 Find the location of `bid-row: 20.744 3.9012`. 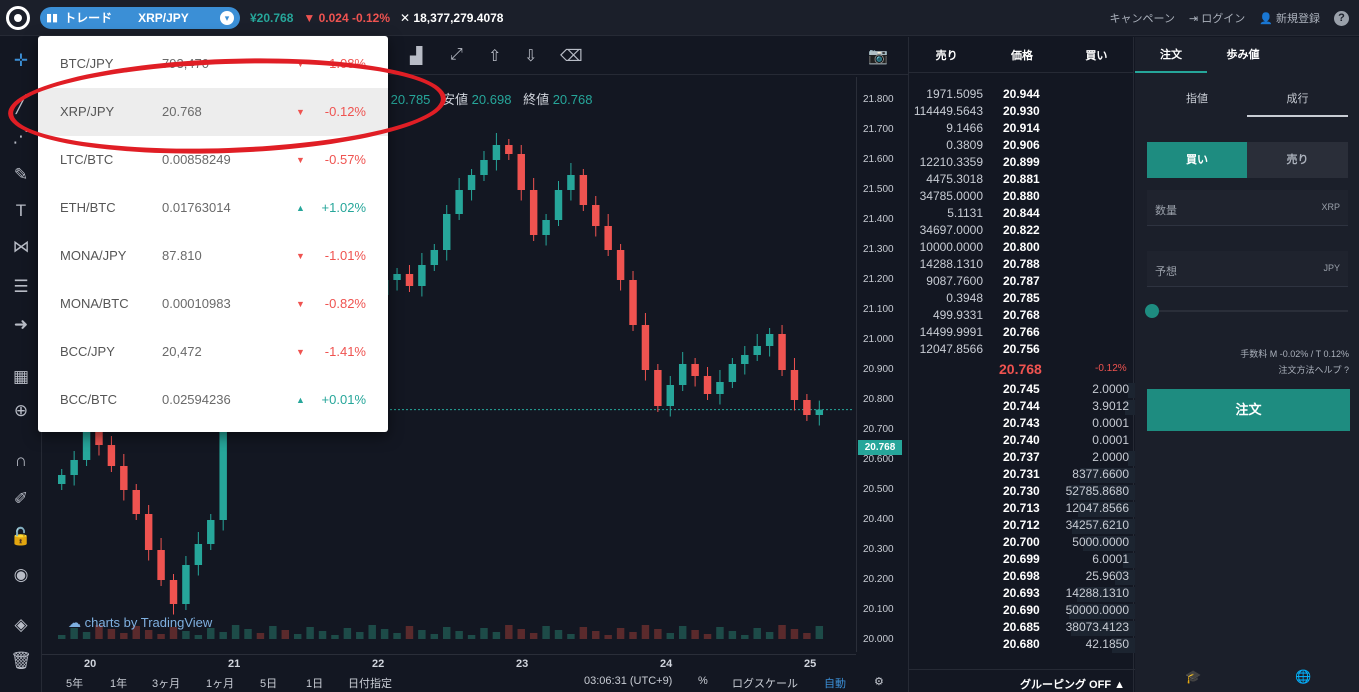

bid-row: 20.744 3.9012 is located at coordinates (1022, 407).